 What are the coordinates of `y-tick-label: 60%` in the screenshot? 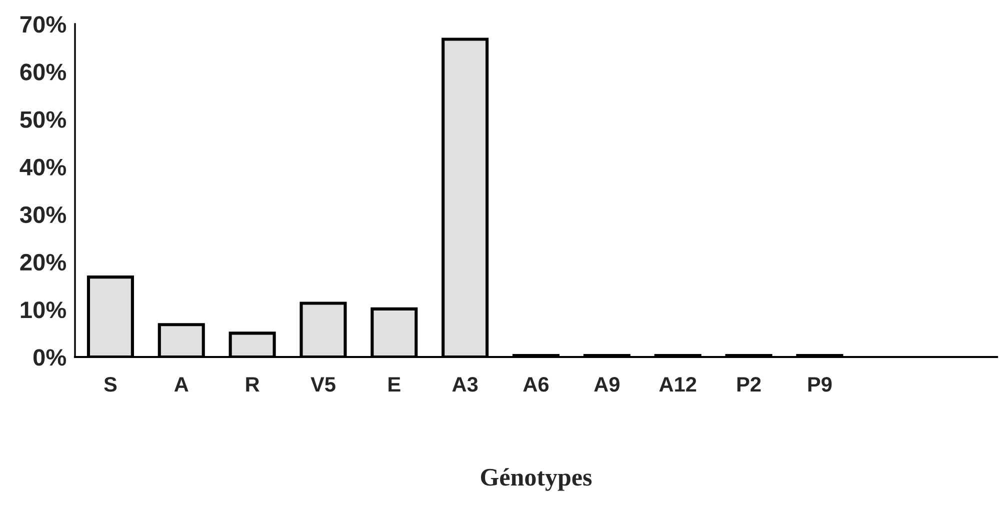 It's located at (43, 72).